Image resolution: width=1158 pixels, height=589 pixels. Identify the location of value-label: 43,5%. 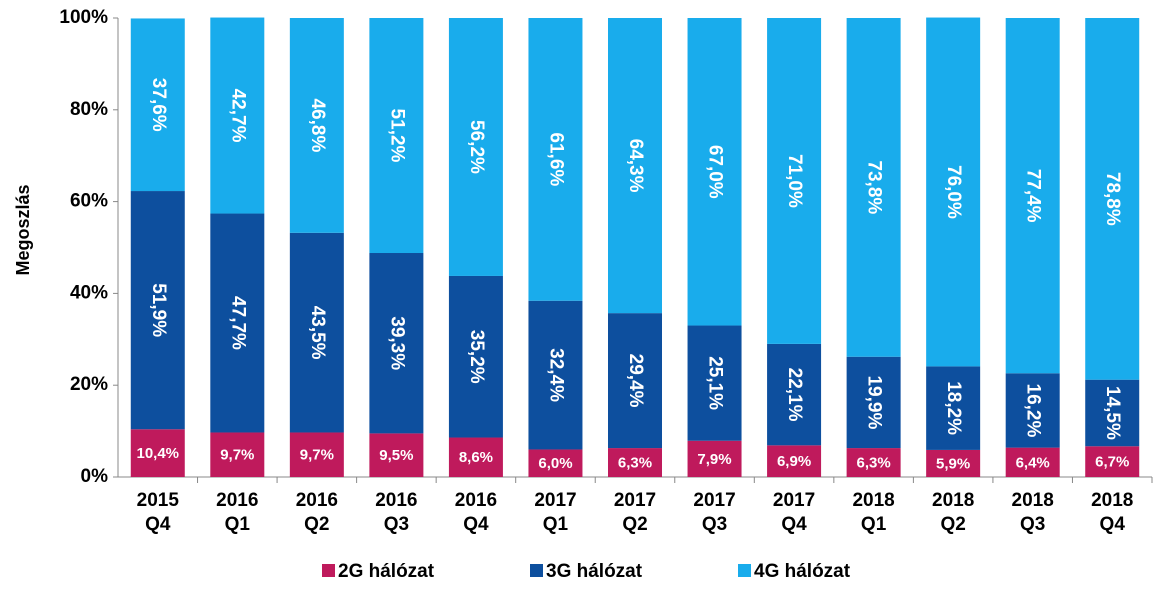
(317, 333).